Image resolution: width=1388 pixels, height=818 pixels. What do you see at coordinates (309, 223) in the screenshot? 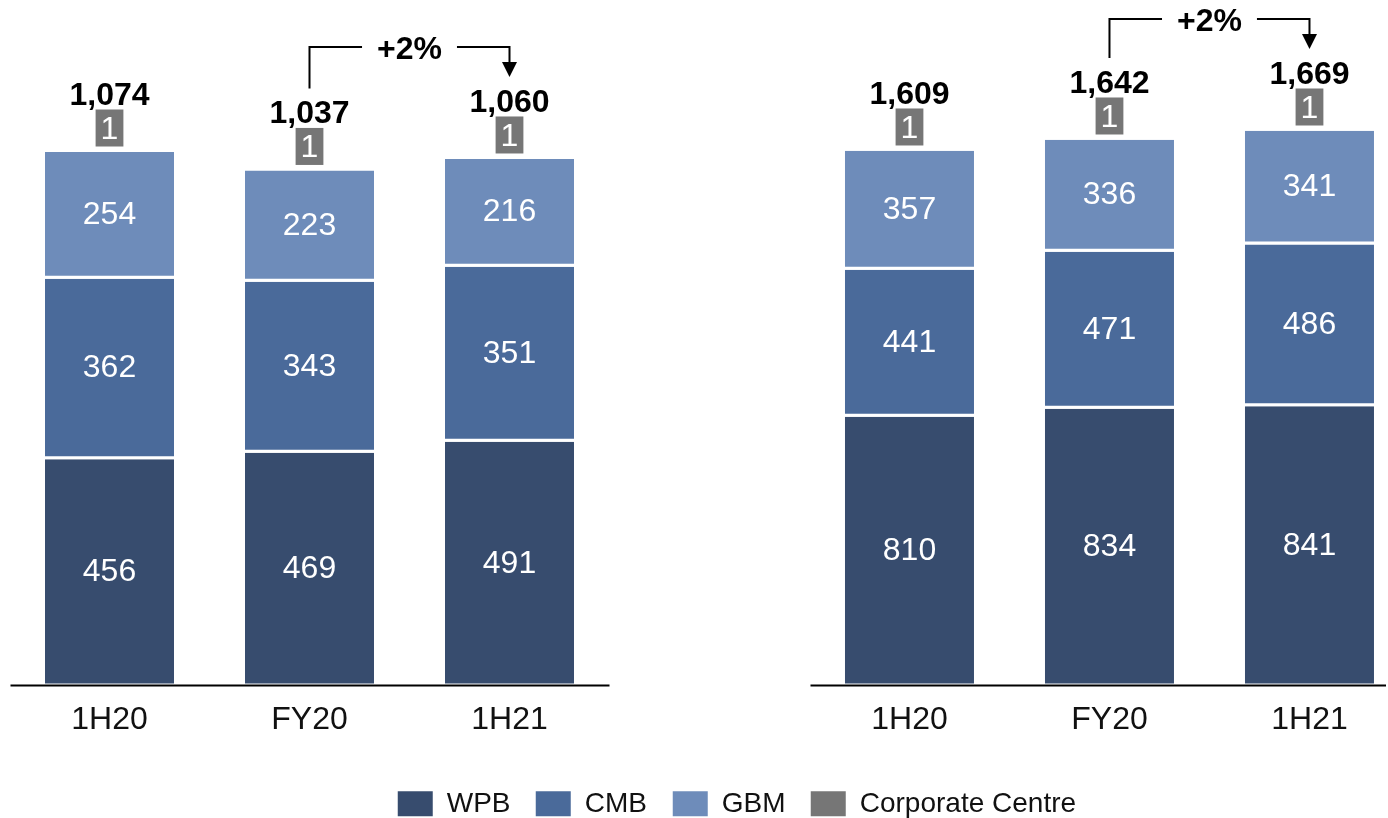
I see `data-label: 223` at bounding box center [309, 223].